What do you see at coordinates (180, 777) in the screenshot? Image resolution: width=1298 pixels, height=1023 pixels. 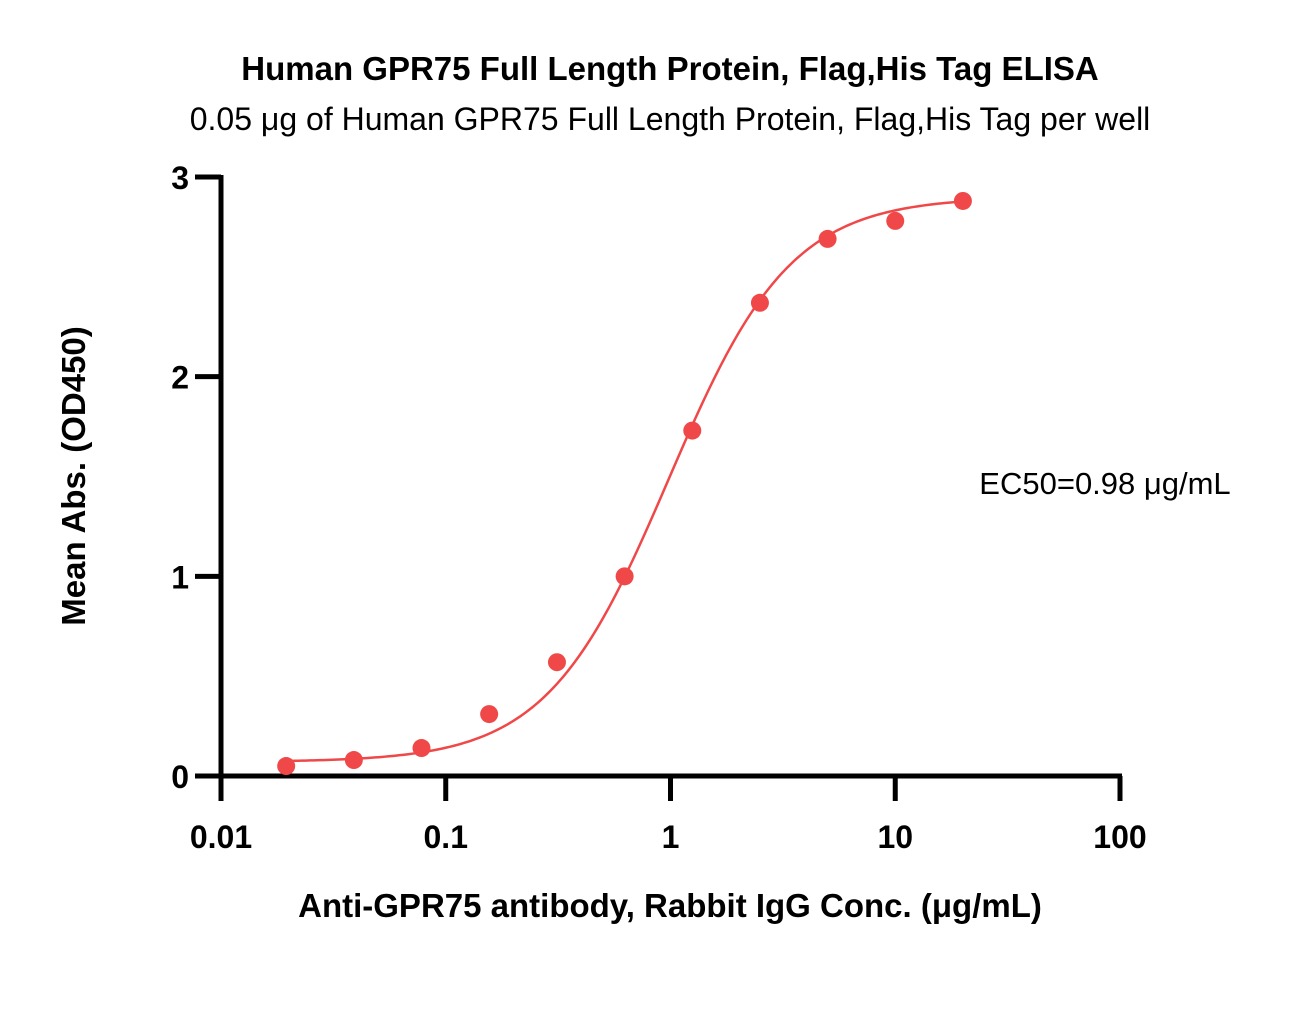 I see `y-tick-label: 0` at bounding box center [180, 777].